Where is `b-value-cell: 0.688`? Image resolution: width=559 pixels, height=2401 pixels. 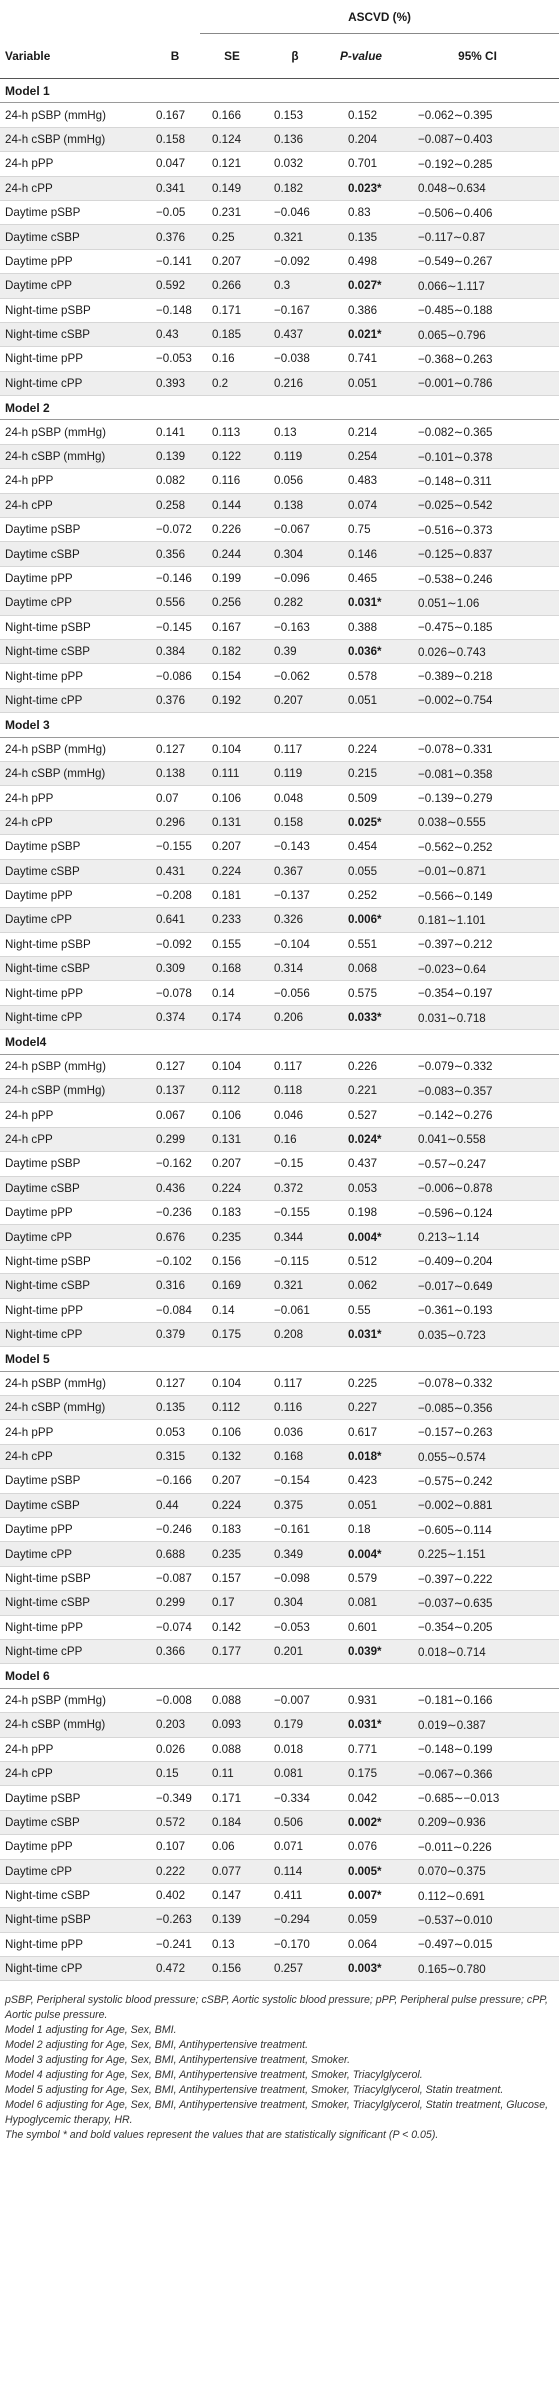 b-value-cell: 0.688 is located at coordinates (175, 1554).